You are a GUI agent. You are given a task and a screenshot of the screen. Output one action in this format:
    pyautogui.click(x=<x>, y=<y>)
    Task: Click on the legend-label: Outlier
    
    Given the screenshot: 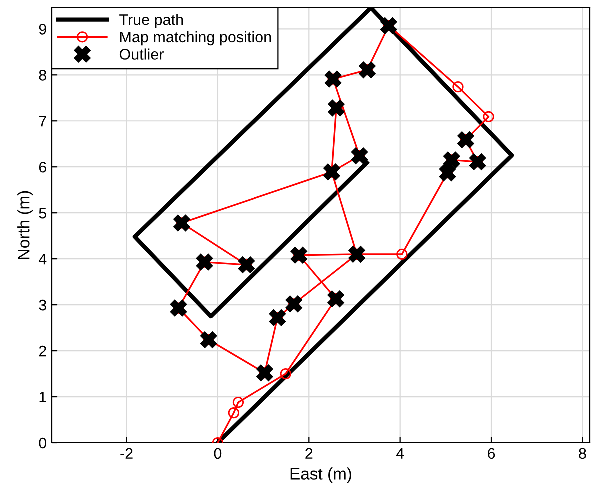 What is the action you would take?
    pyautogui.click(x=142, y=54)
    